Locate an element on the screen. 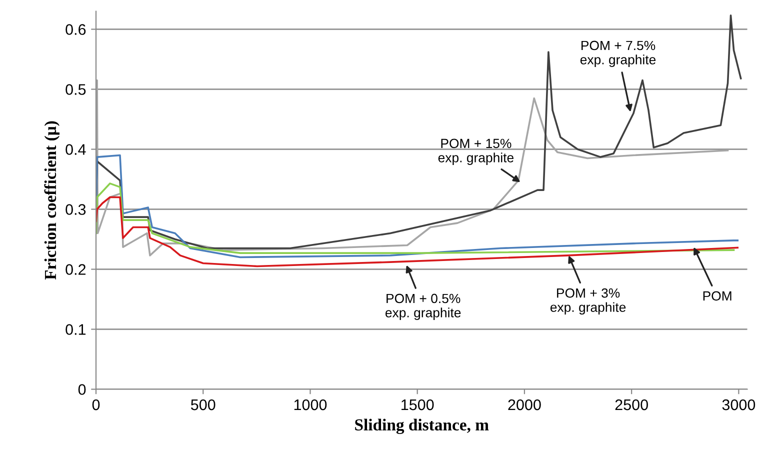  annotation: POM is located at coordinates (717, 296).